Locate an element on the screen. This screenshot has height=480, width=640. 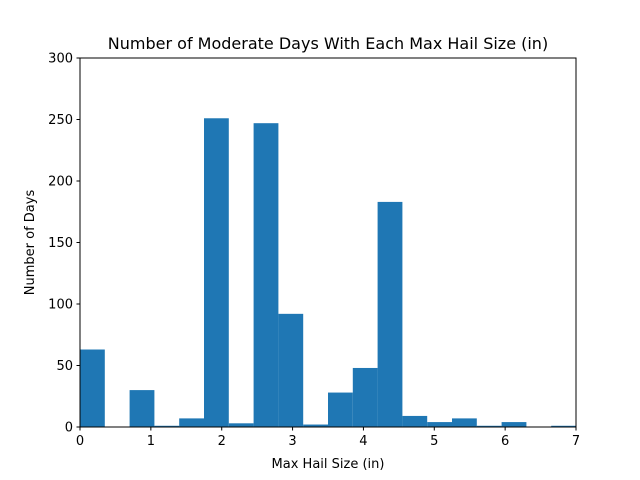
x-tick-label: 2 is located at coordinates (222, 441).